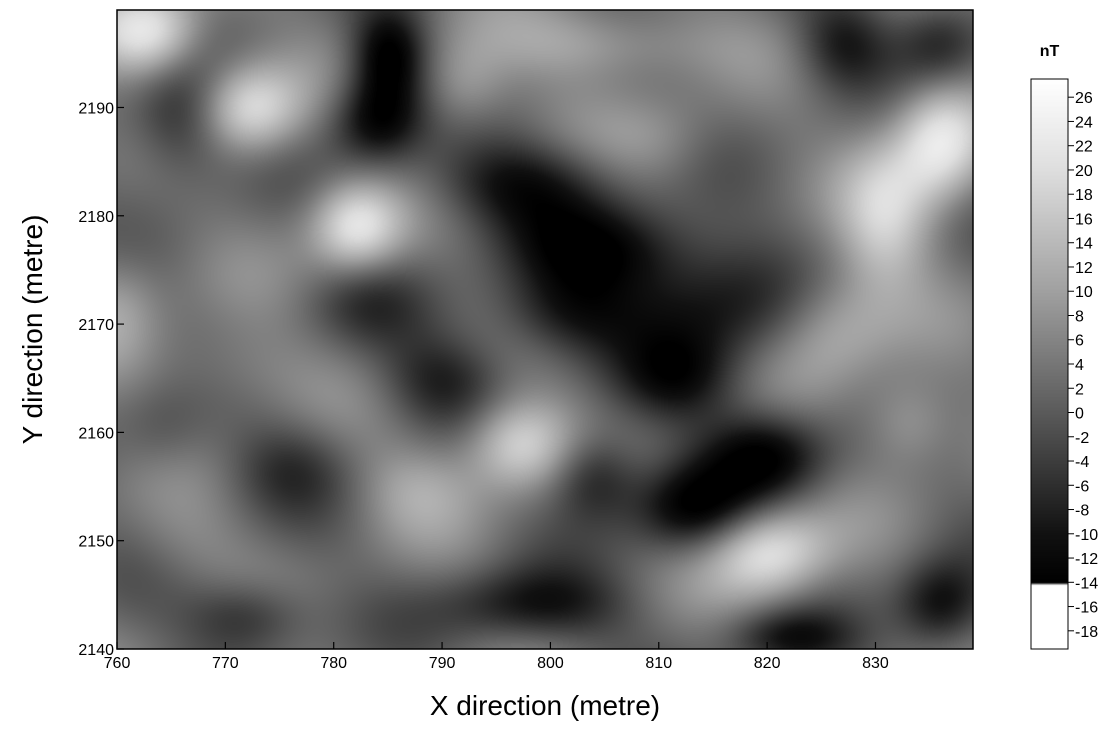 The width and height of the screenshot is (1118, 729). Describe the element at coordinates (1082, 438) in the screenshot. I see `colorbar-tick-label: -2` at that location.